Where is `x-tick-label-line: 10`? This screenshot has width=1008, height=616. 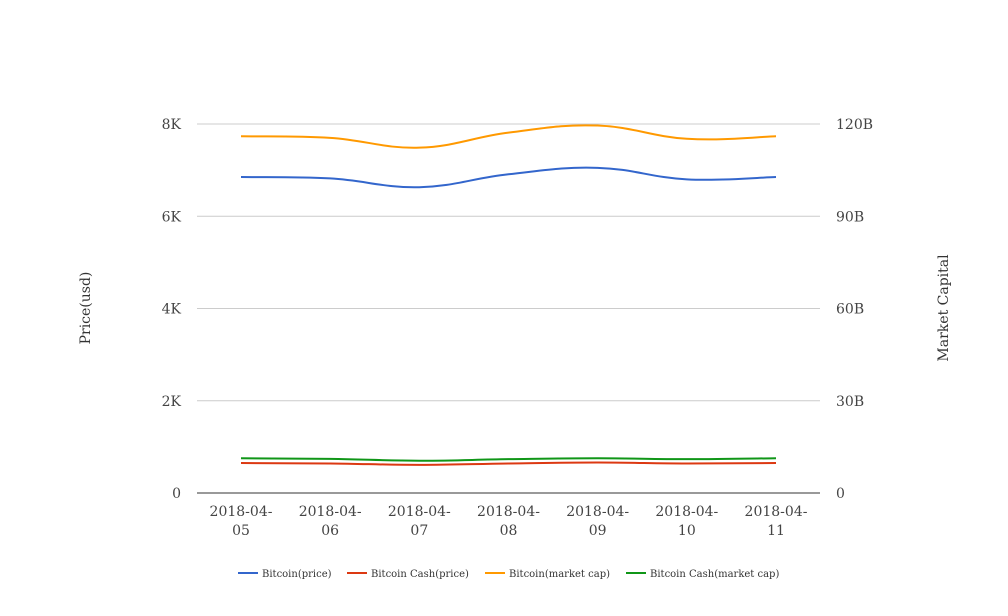
x-tick-label-line: 10 is located at coordinates (687, 531).